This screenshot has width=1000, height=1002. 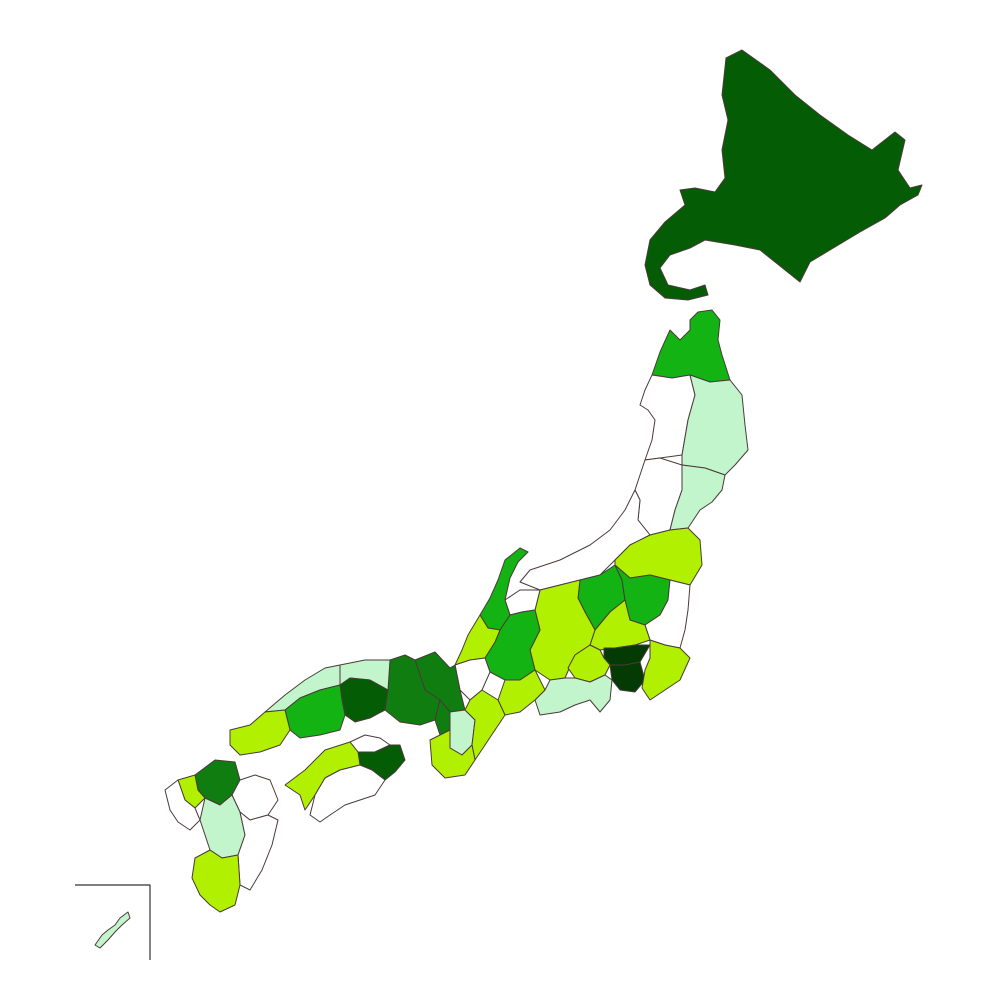 What do you see at coordinates (589, 663) in the screenshot?
I see `prefecture-yamanashi` at bounding box center [589, 663].